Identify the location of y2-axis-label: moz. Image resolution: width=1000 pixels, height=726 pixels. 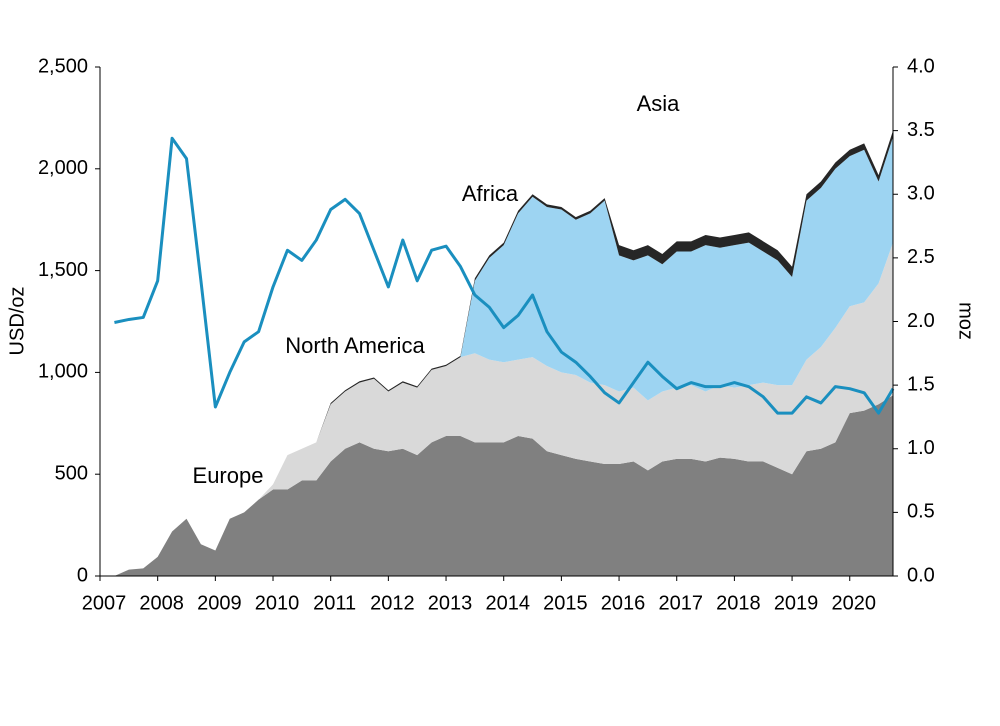
(966, 321).